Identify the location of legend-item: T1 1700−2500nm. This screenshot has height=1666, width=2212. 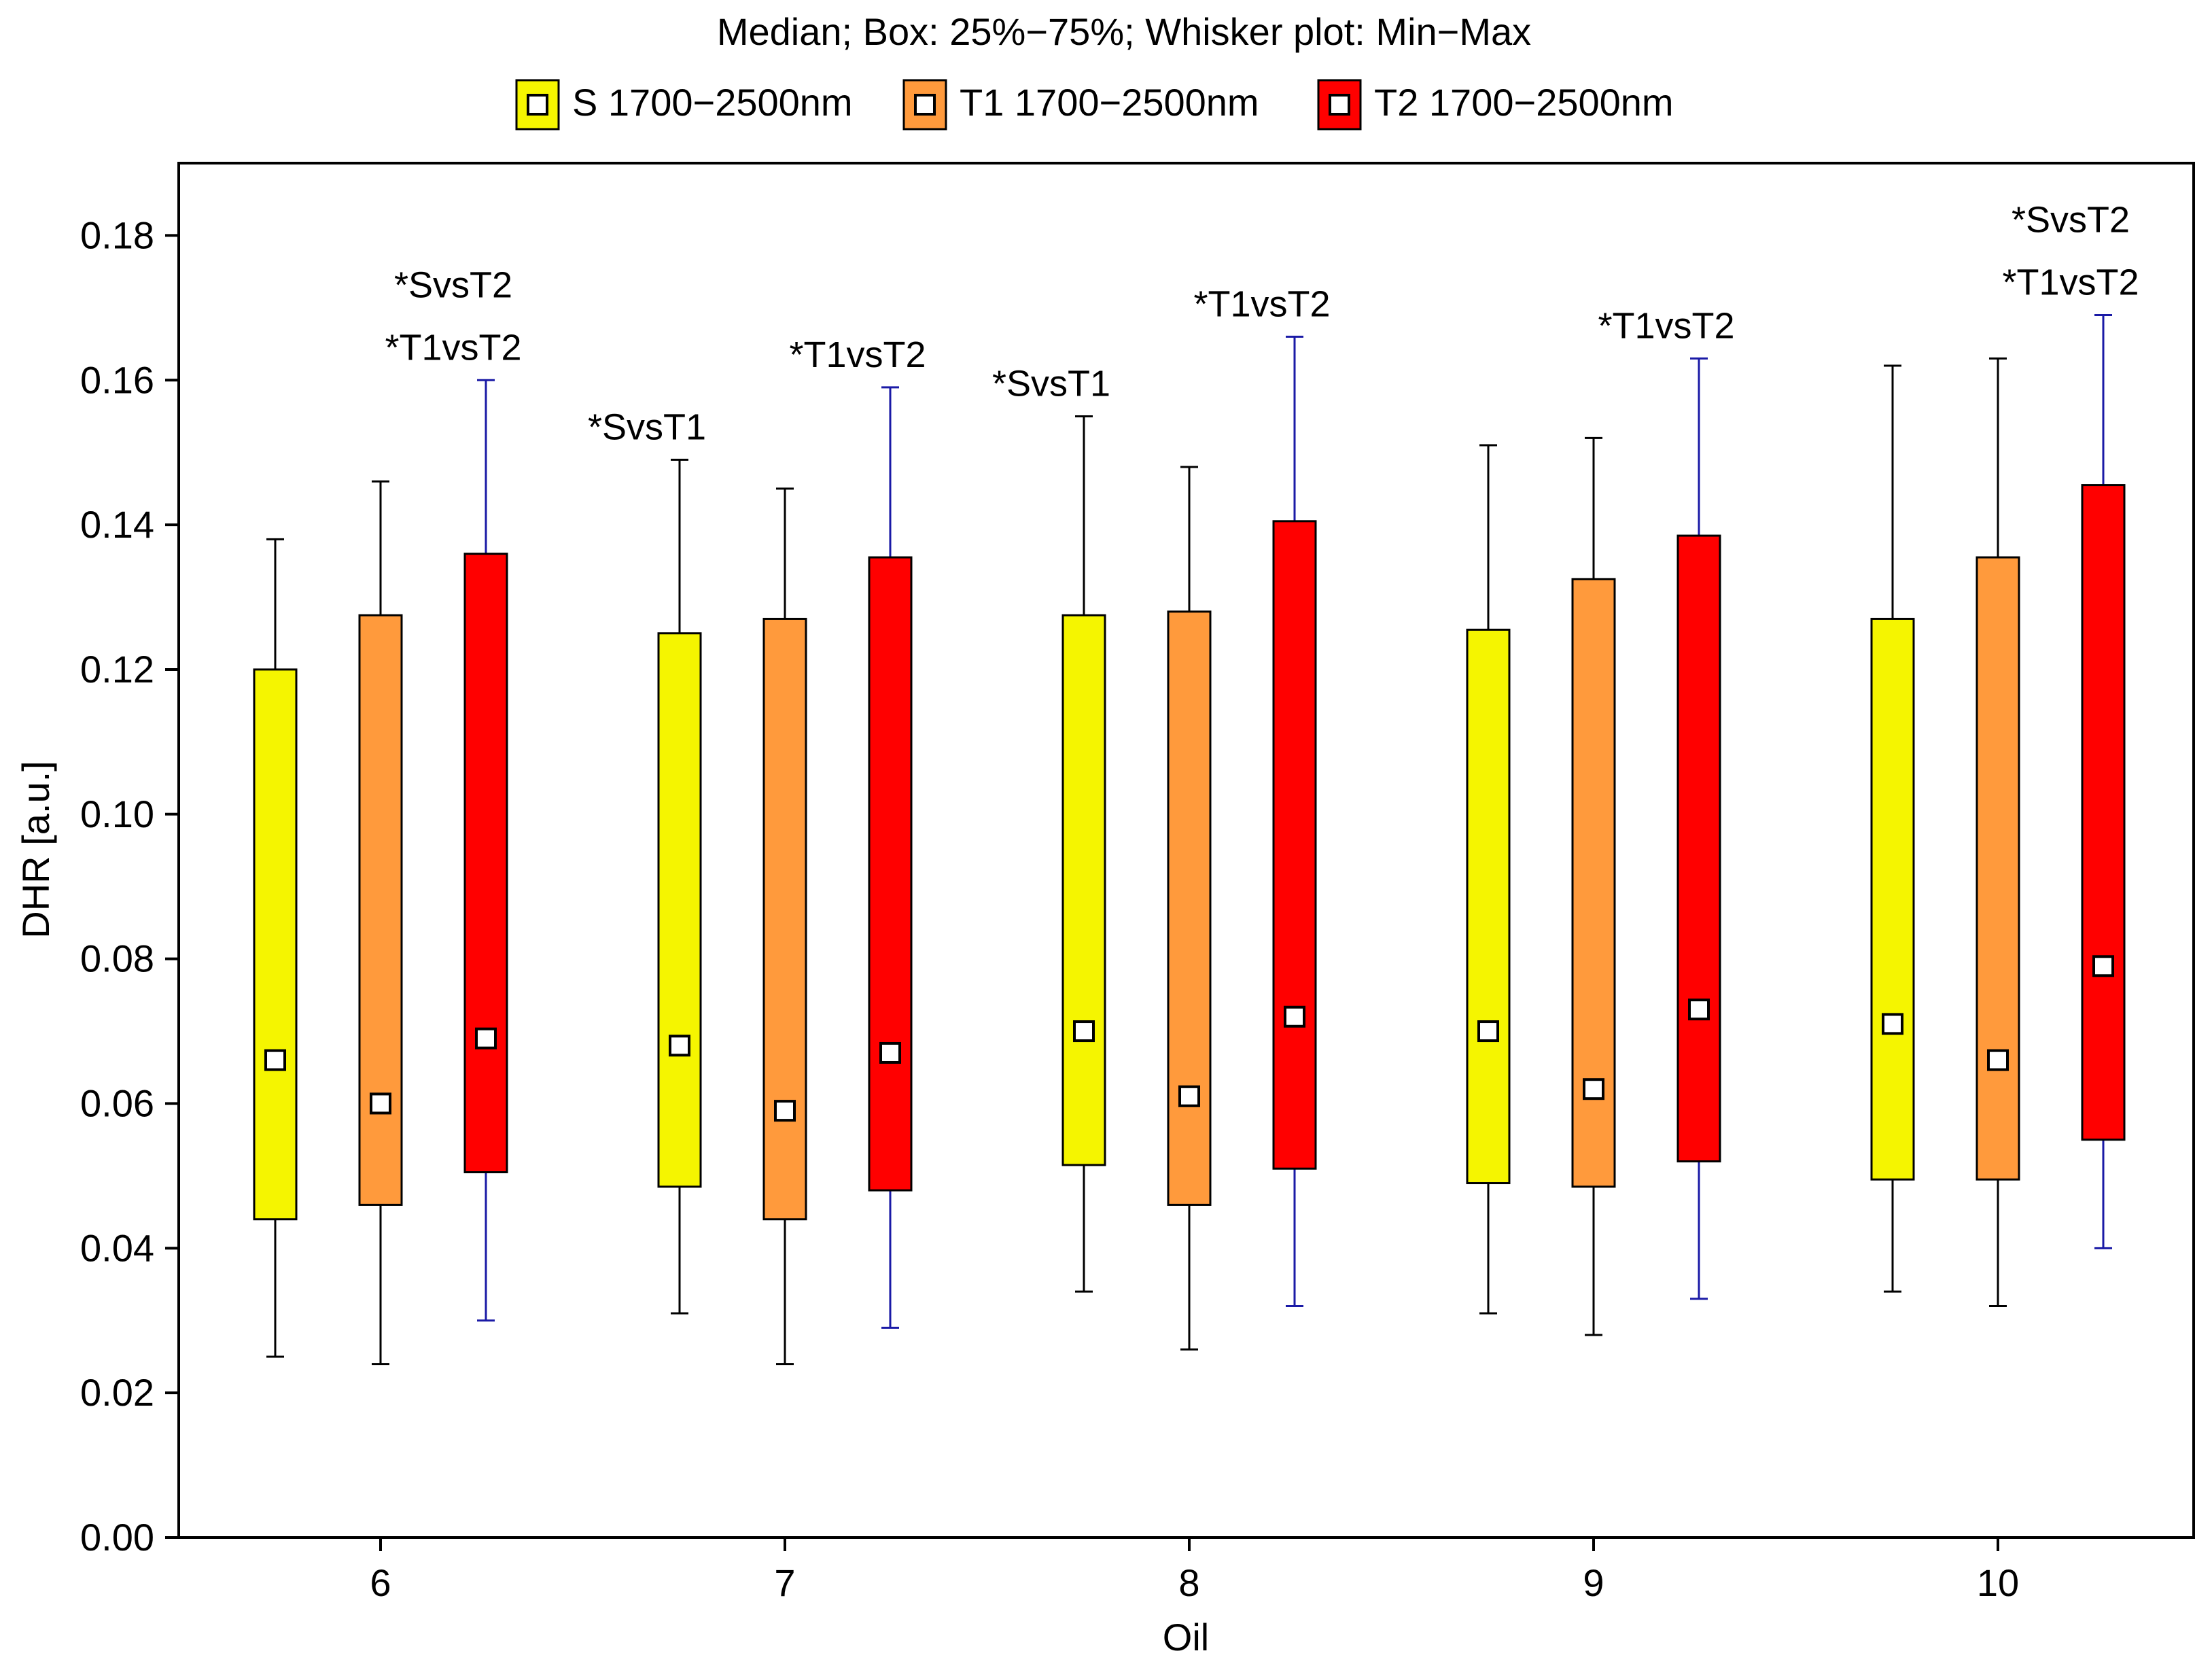
(1080, 105).